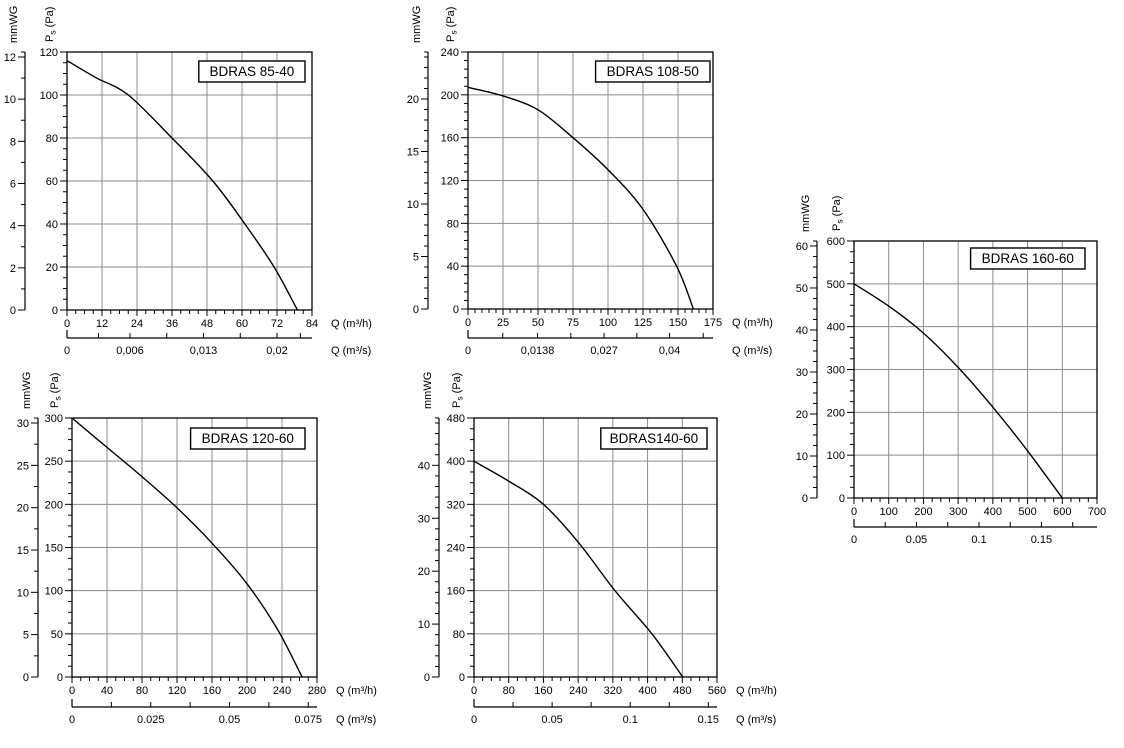 This screenshot has height=748, width=1124. What do you see at coordinates (23, 551) in the screenshot?
I see `svg-text: 15` at bounding box center [23, 551].